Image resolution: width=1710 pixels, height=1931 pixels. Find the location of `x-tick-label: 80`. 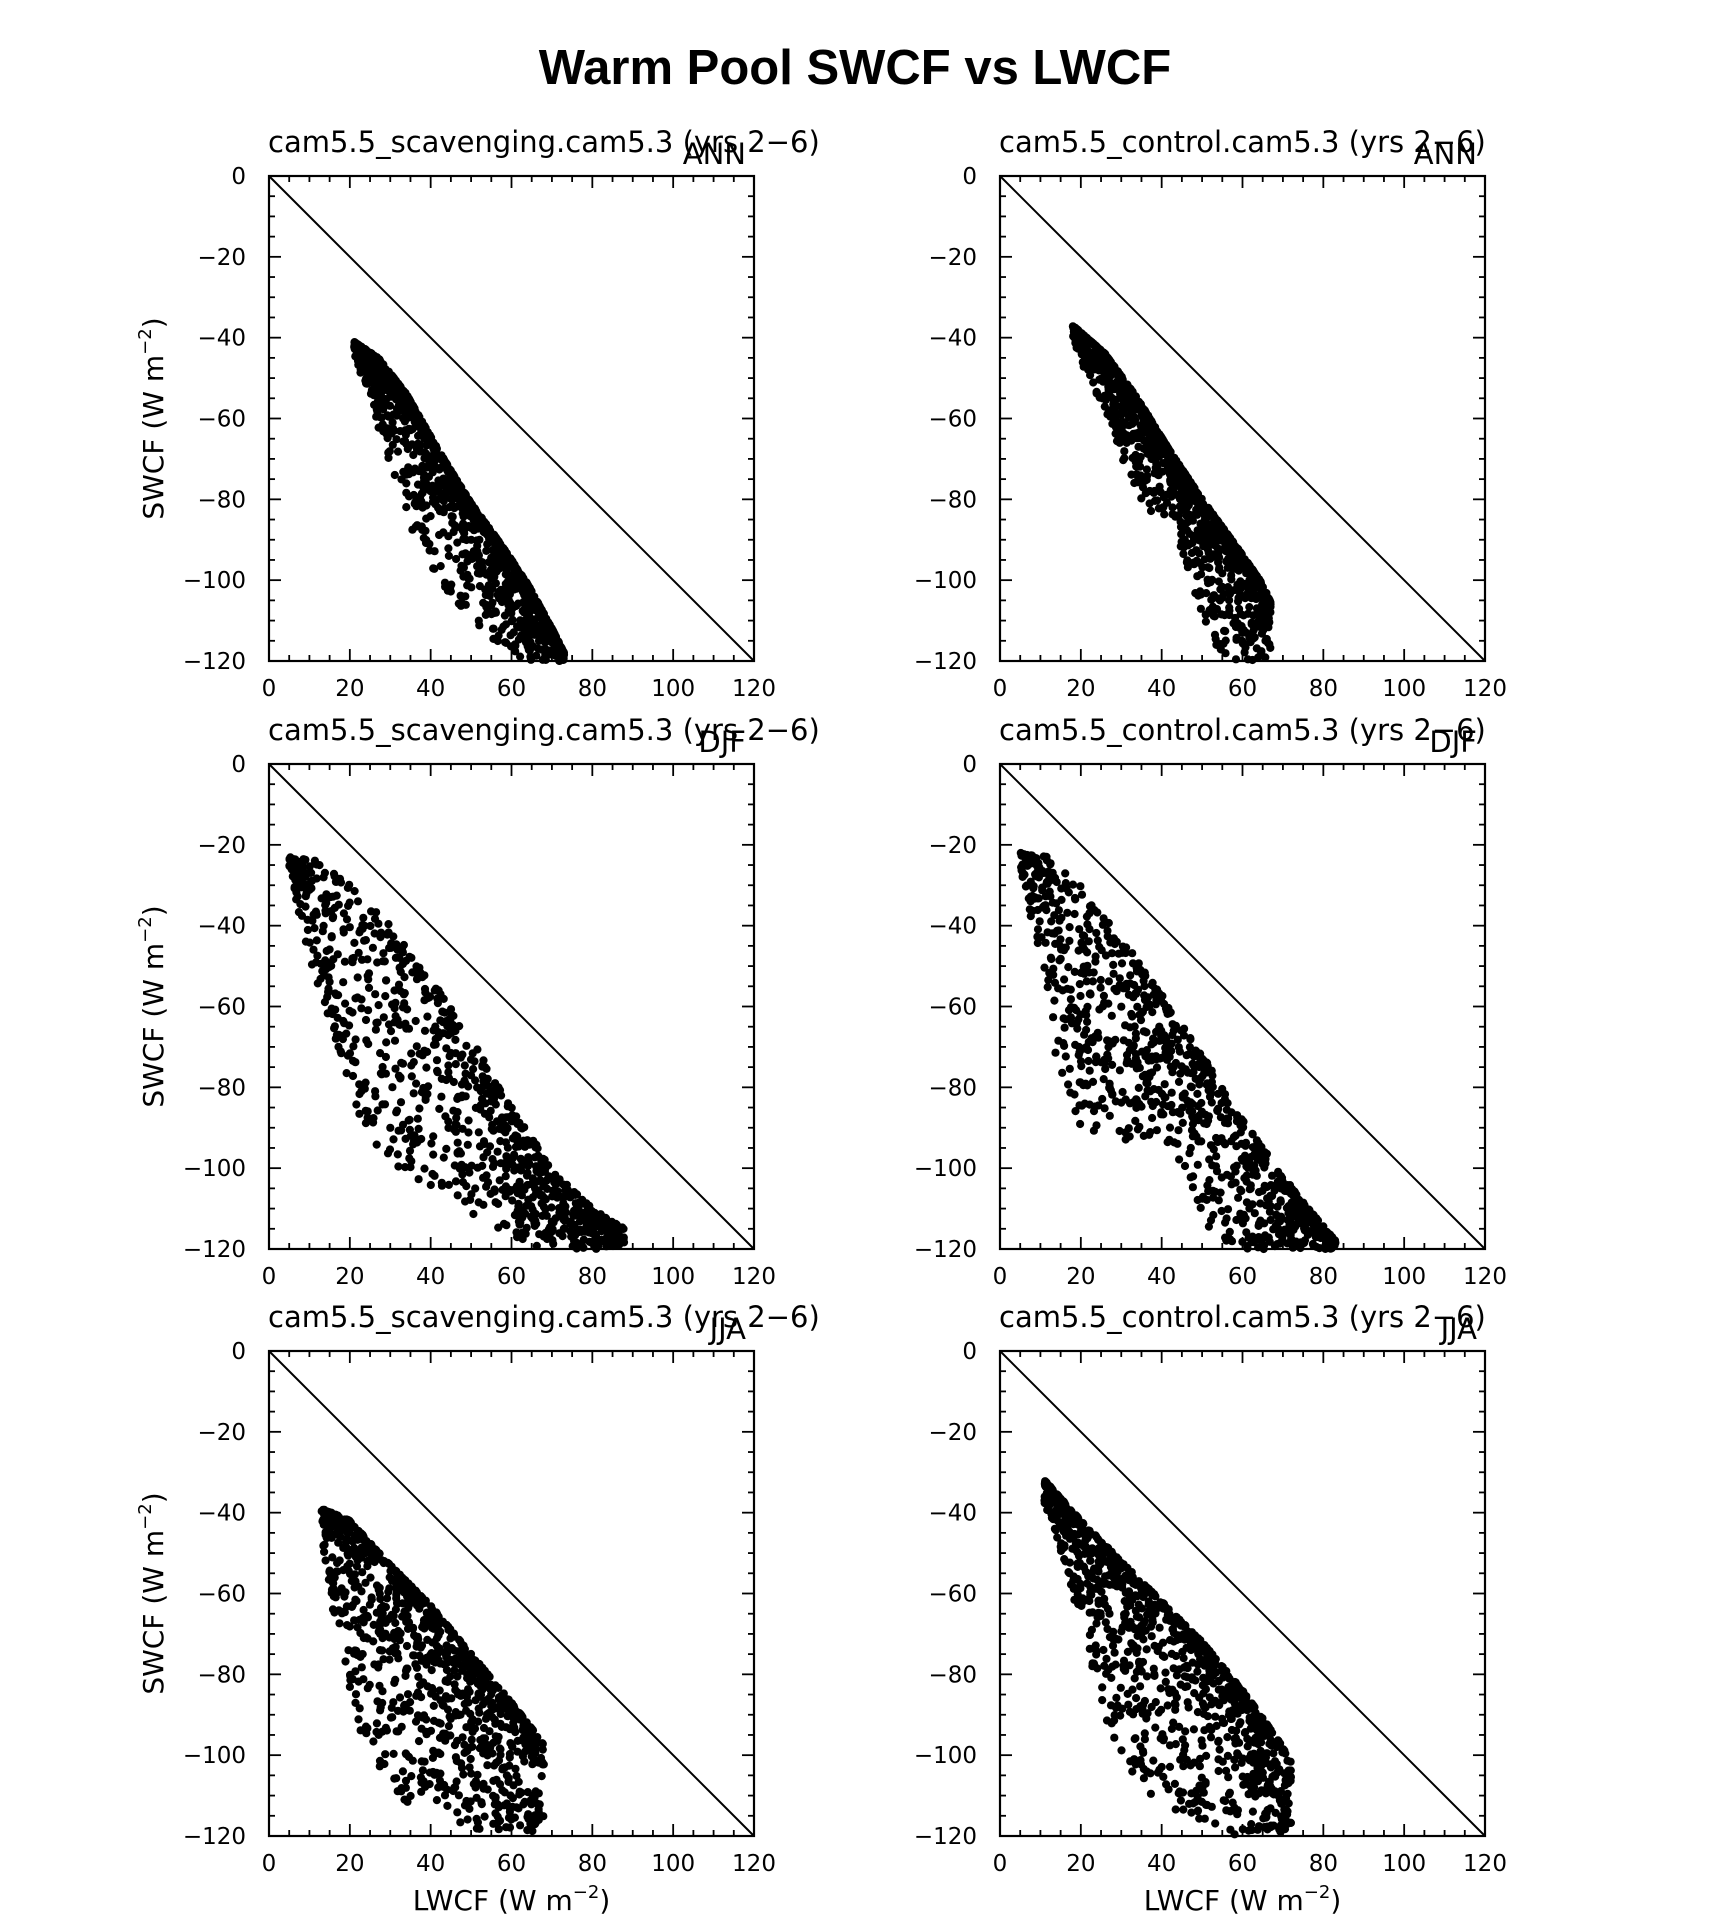

x-tick-label: 80 is located at coordinates (1323, 689).